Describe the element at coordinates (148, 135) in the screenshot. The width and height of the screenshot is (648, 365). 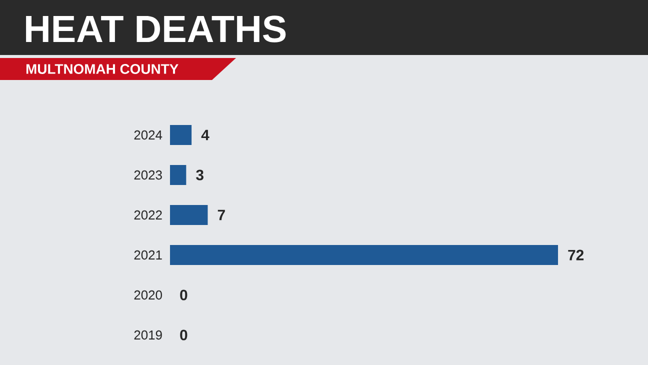
I see `y-tick-label: 2024` at that location.